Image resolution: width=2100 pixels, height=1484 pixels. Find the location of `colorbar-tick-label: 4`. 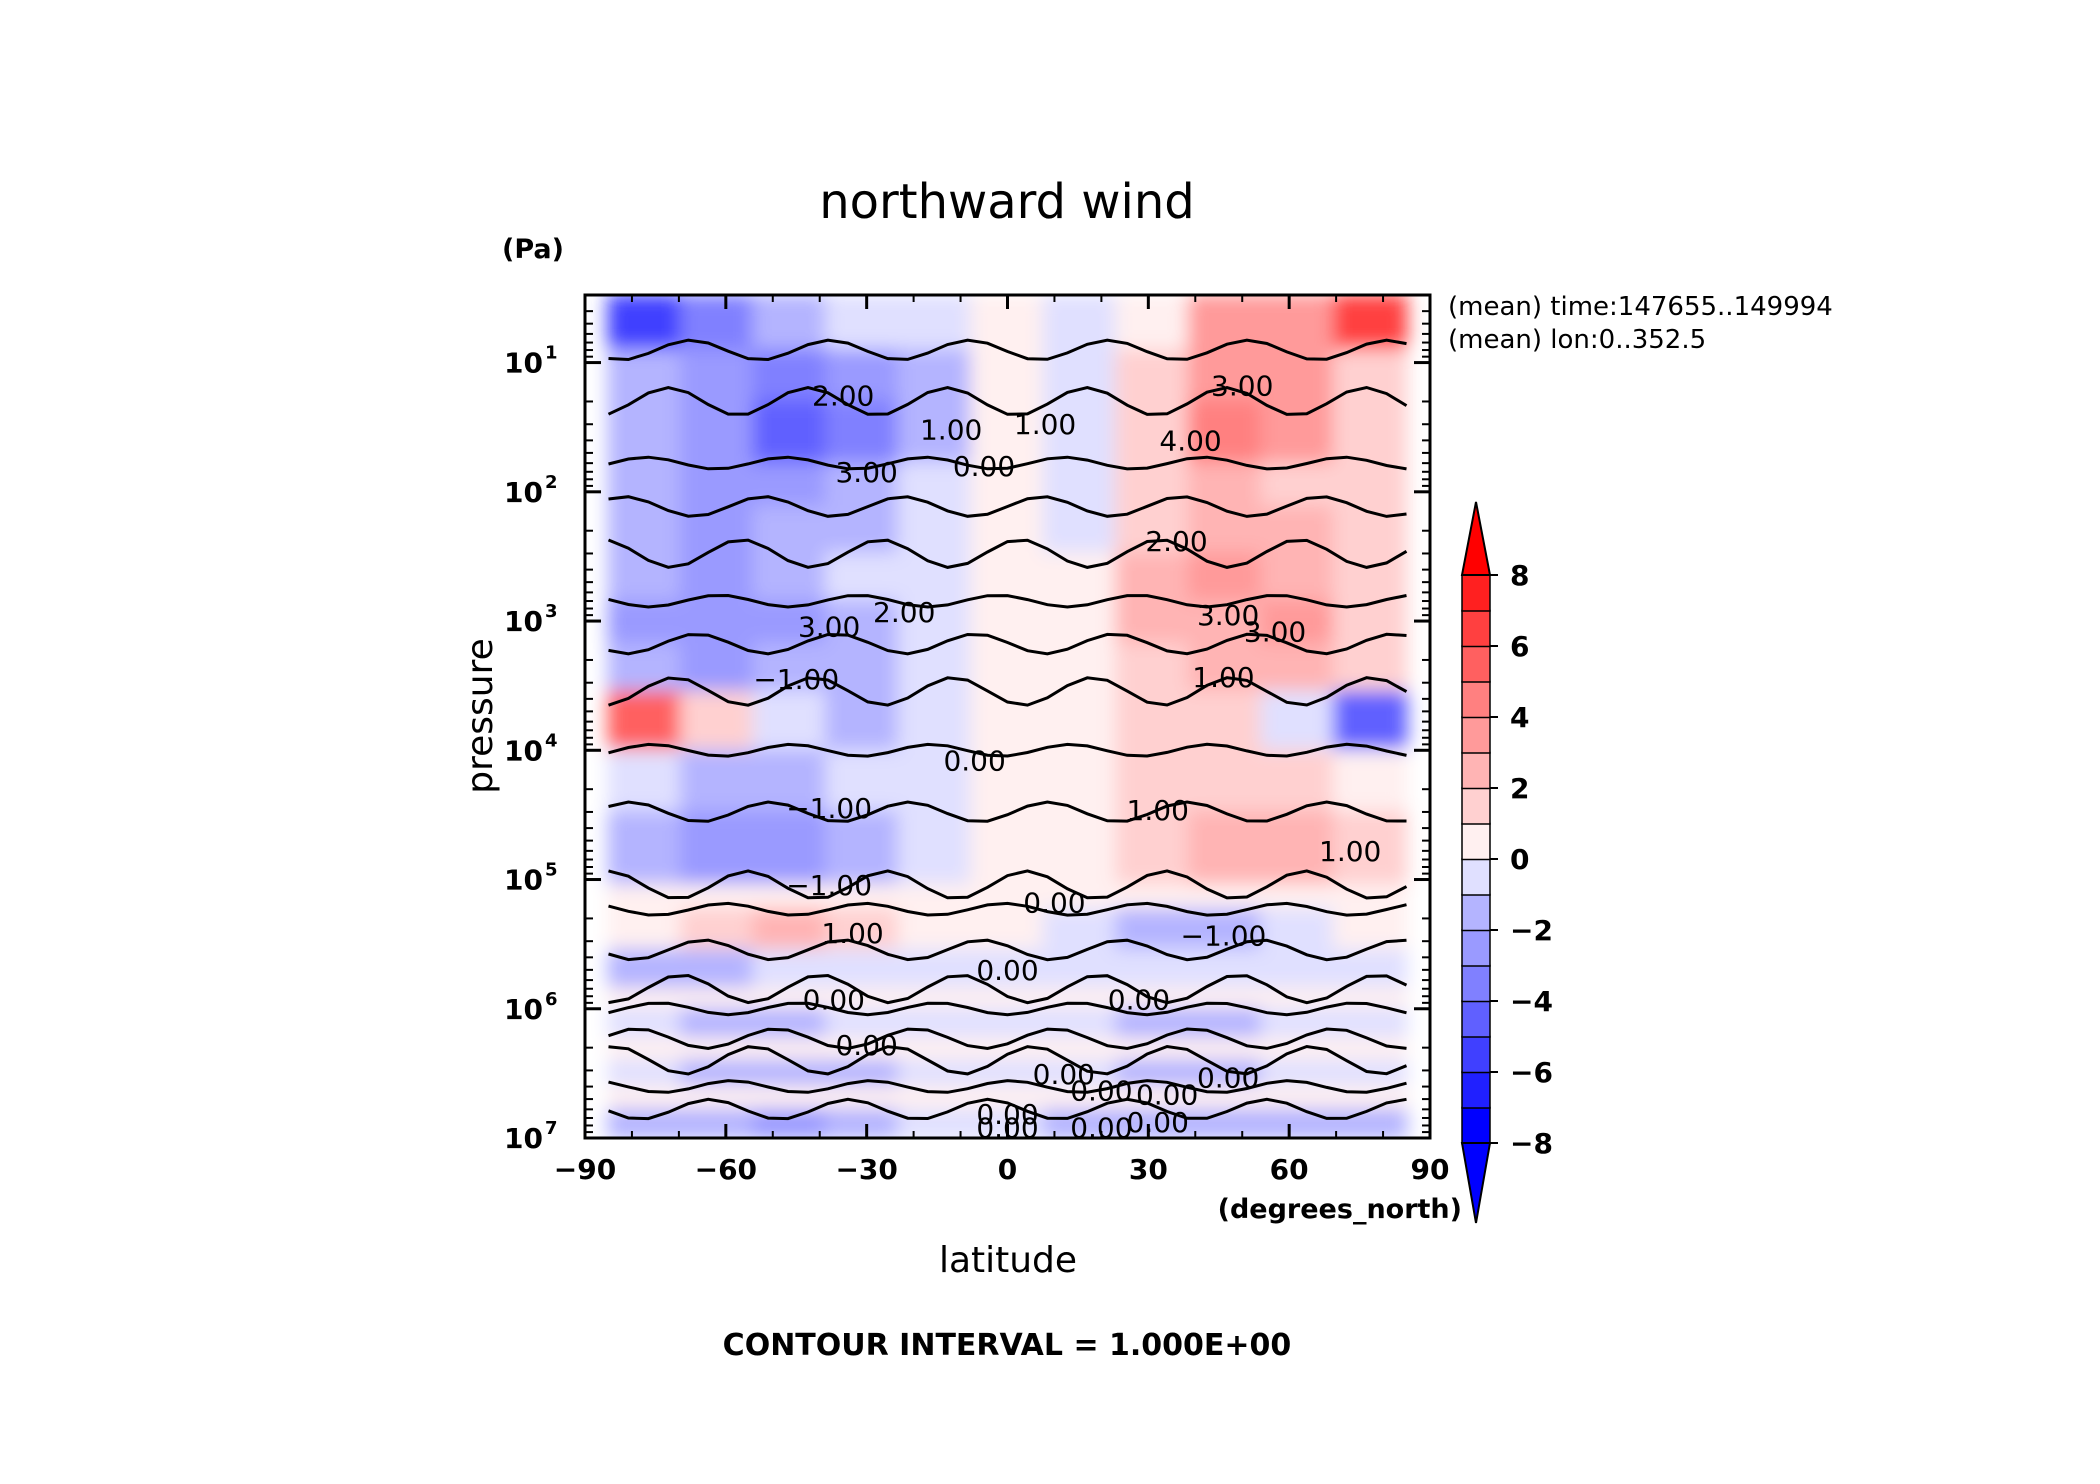

colorbar-tick-label: 4 is located at coordinates (1519, 717).